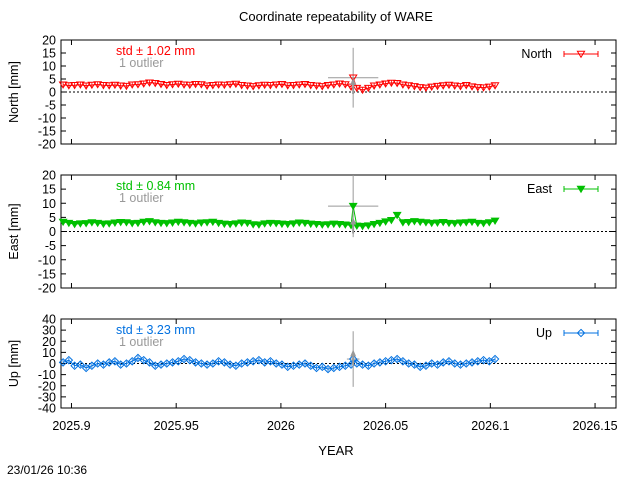 This screenshot has width=640, height=480. What do you see at coordinates (334, 426) in the screenshot?
I see `x-tick-labels: 2025.9 2025.95 2026 2026.05 2026.1 2026.15` at bounding box center [334, 426].